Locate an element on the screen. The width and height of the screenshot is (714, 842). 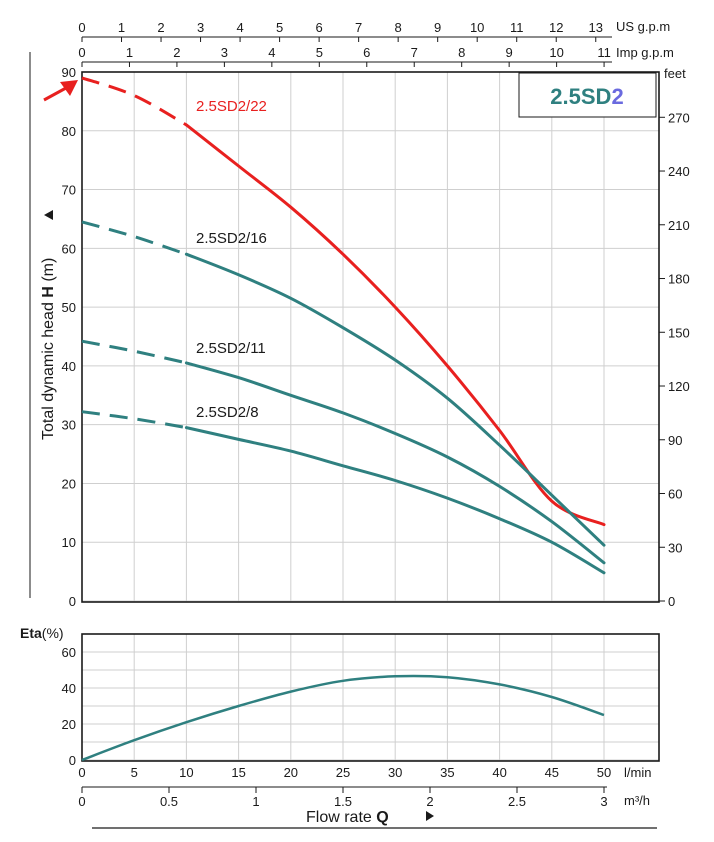
eta-axis-title-name: Eta is located at coordinates (31, 633).